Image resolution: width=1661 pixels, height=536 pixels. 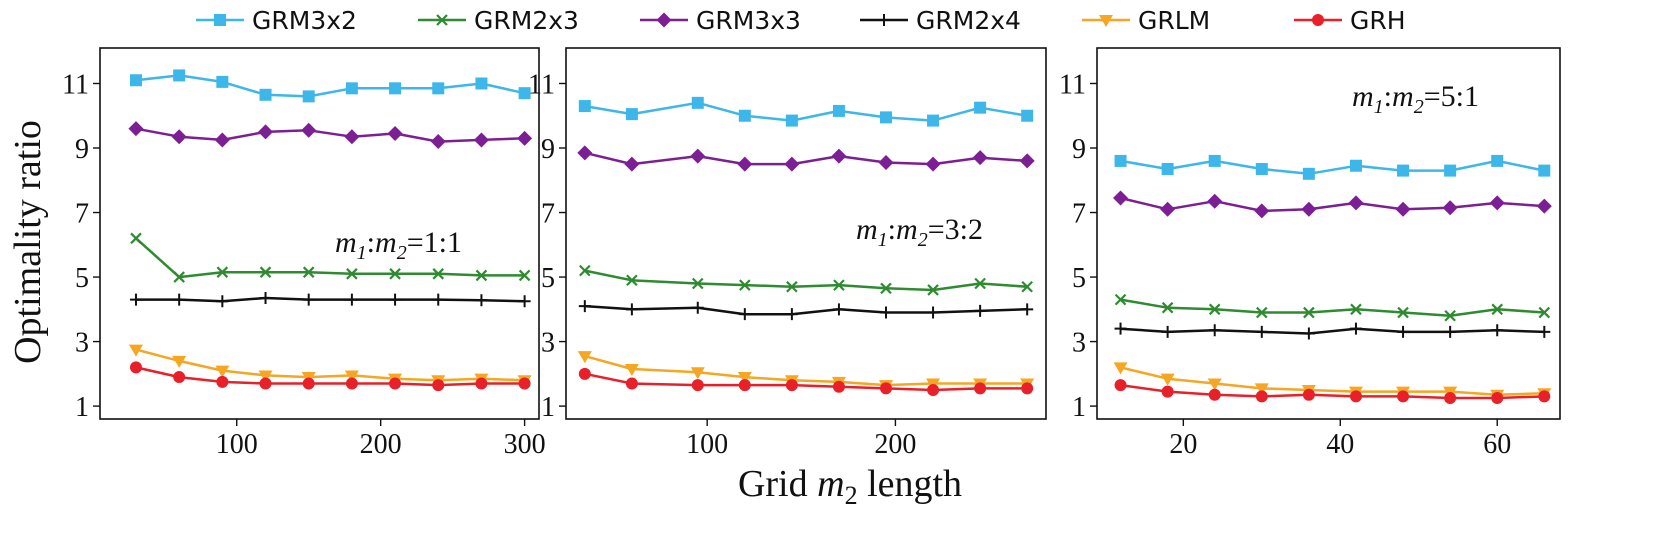 I want to click on annotation-part: m, so click(x=1403, y=96).